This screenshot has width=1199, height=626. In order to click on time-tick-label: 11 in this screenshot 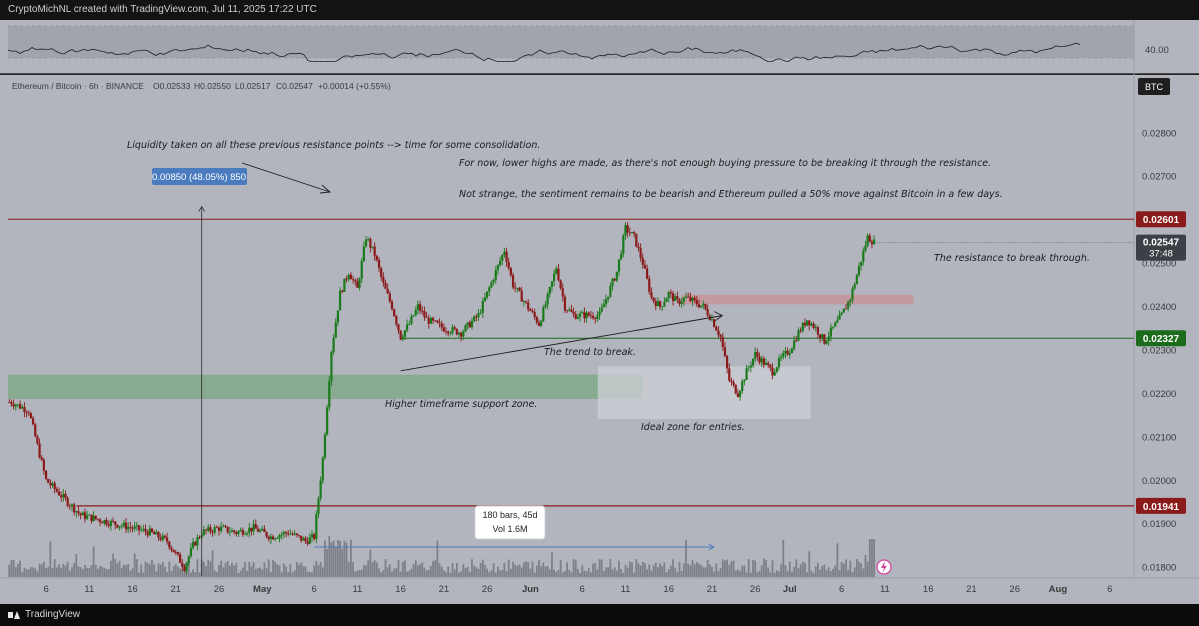, I will do `click(357, 589)`.